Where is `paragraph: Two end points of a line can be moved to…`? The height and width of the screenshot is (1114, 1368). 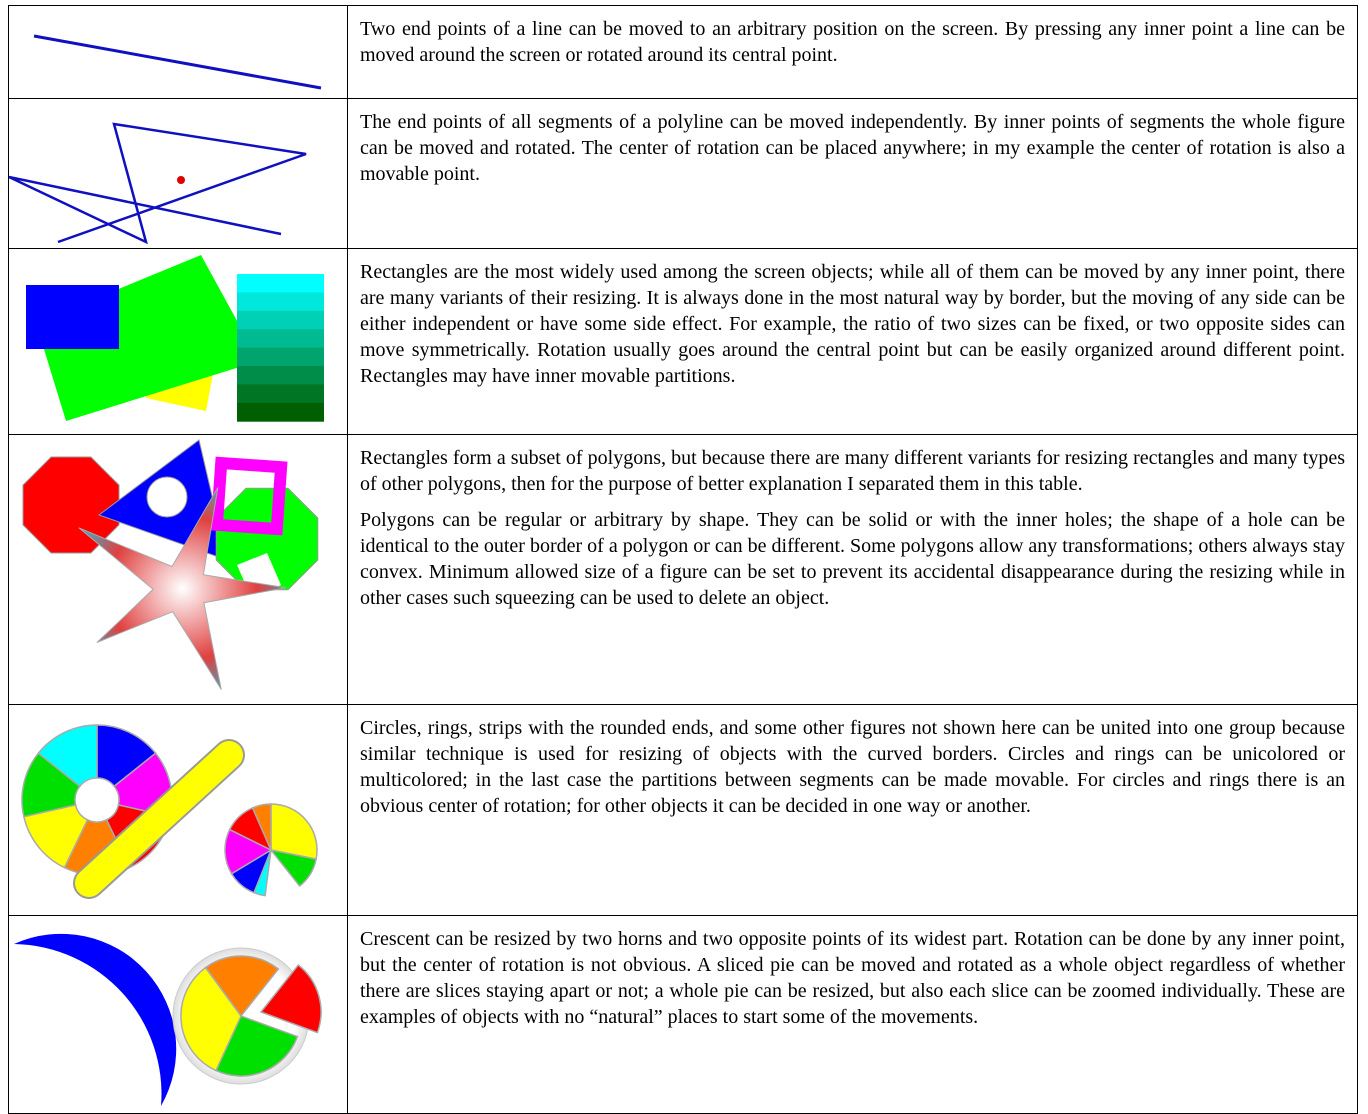
paragraph: Two end points of a line can be moved to… is located at coordinates (852, 42).